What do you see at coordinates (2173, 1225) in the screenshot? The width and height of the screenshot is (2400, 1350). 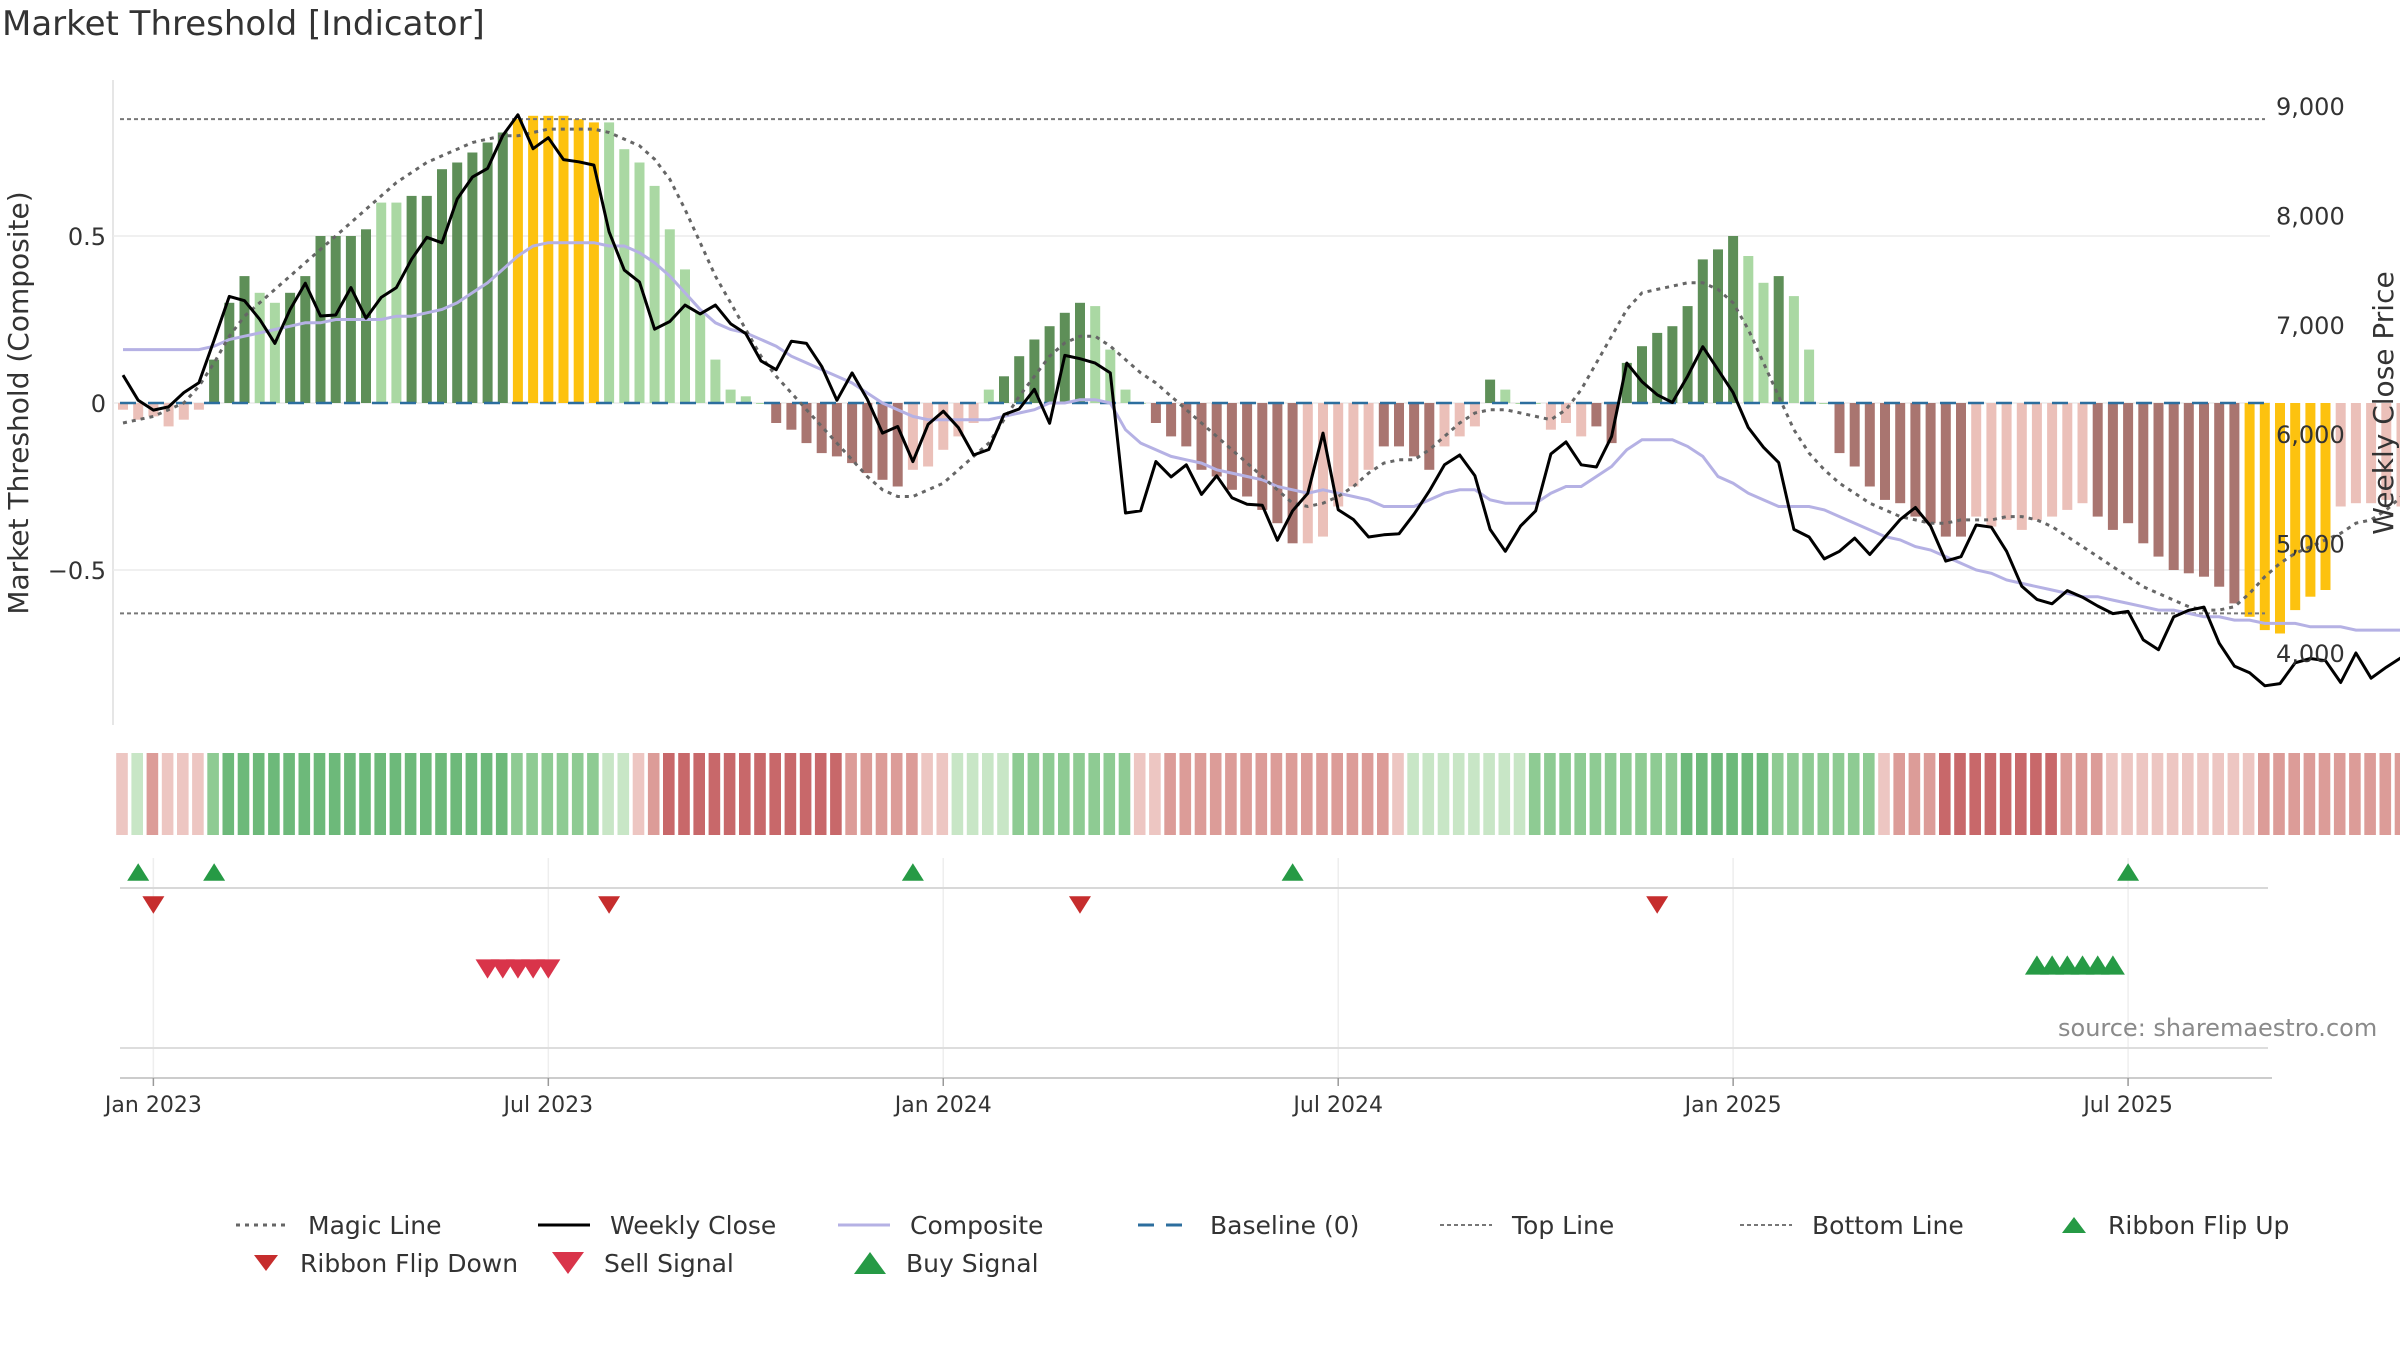 I see `legend-item-ribbon-flip-up: Ribbon Flip Up` at bounding box center [2173, 1225].